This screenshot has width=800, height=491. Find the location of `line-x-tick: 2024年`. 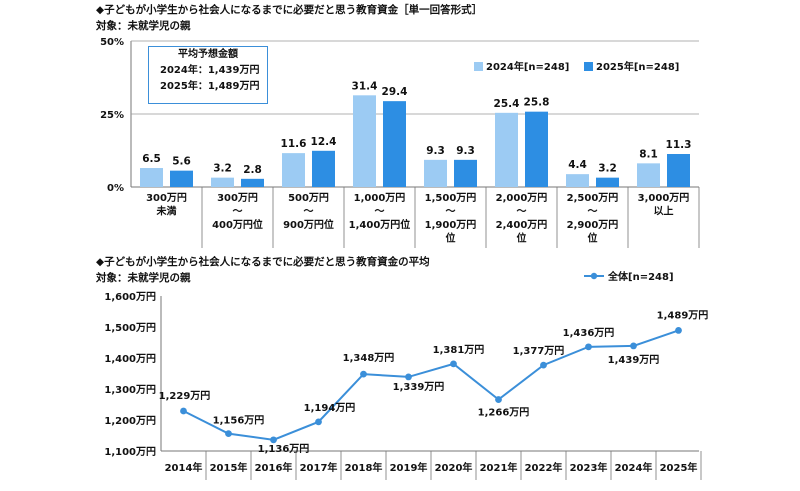

line-x-tick: 2024年 is located at coordinates (634, 467).